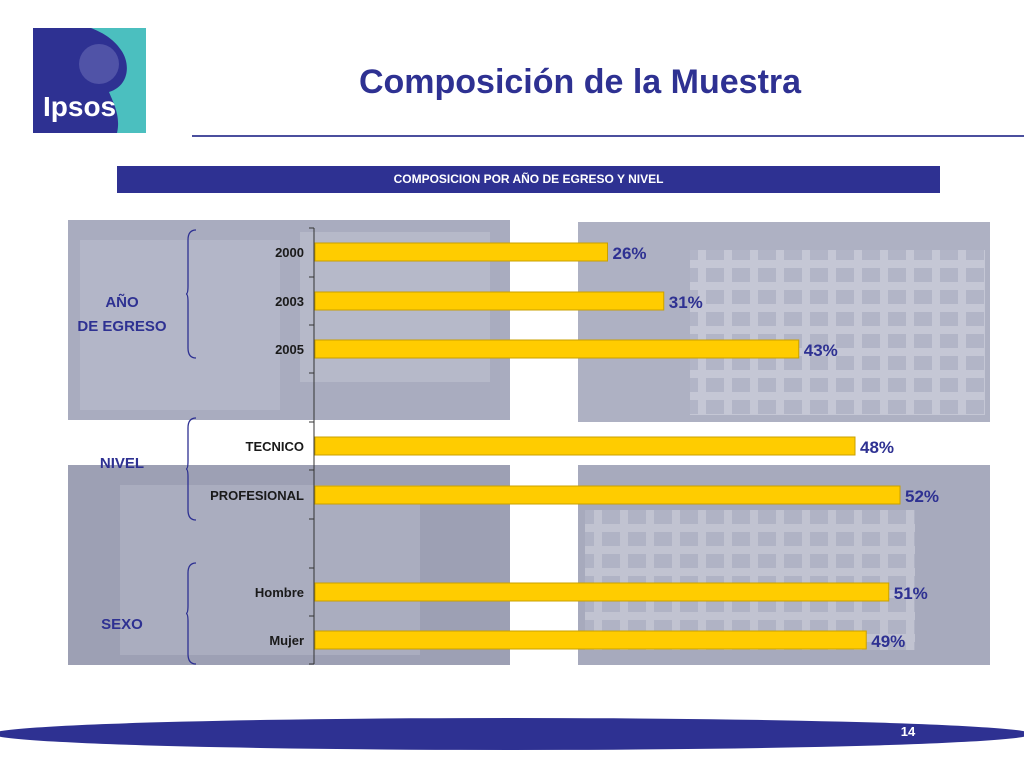 The image size is (1024, 768). I want to click on value-label: 31%, so click(686, 302).